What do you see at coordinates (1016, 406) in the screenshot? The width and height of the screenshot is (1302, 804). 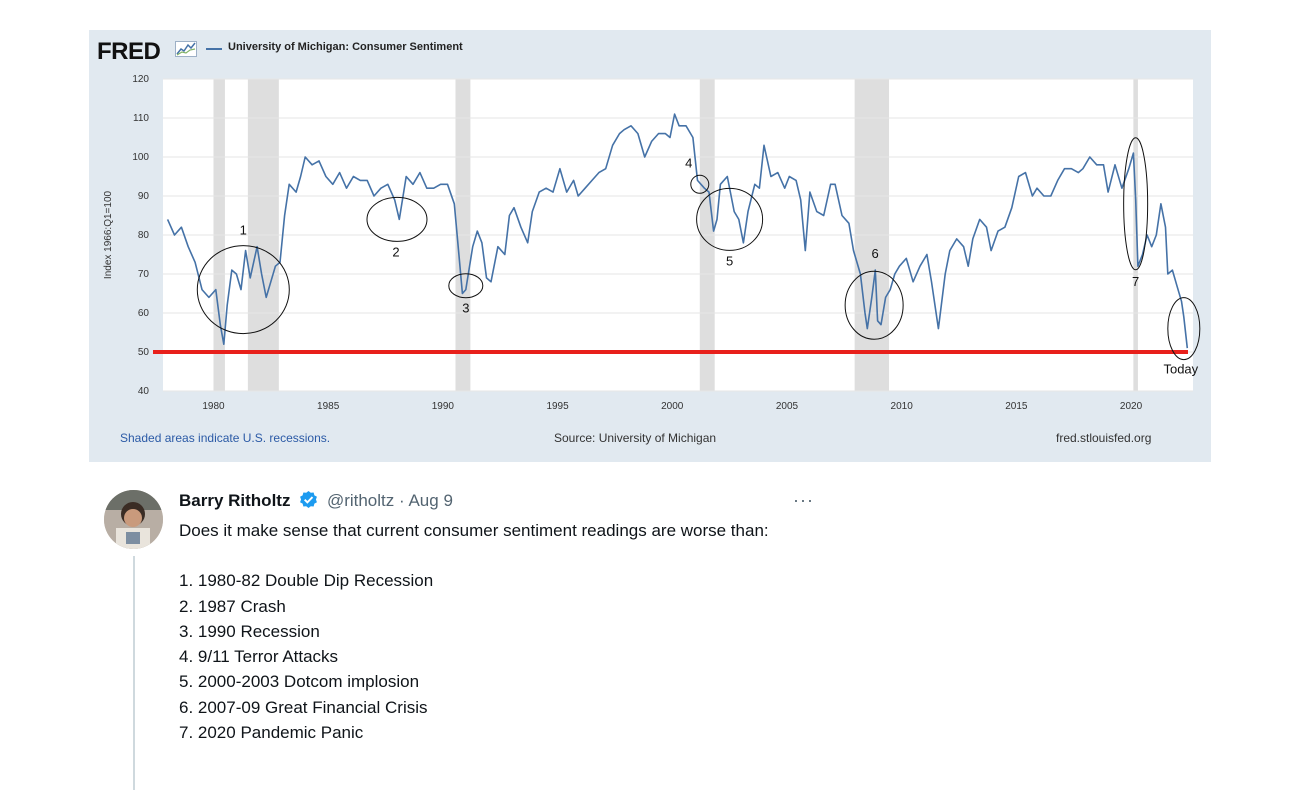 I see `x-tick-label: 2015` at bounding box center [1016, 406].